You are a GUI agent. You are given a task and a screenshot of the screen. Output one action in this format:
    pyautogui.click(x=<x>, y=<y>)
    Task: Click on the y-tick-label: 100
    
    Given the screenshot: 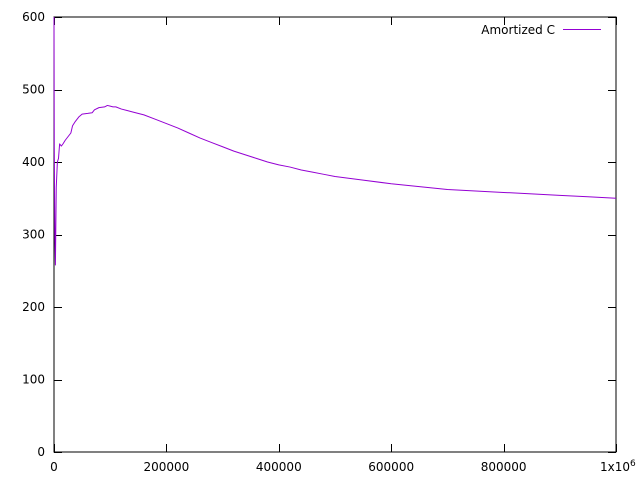 What is the action you would take?
    pyautogui.click(x=33, y=380)
    